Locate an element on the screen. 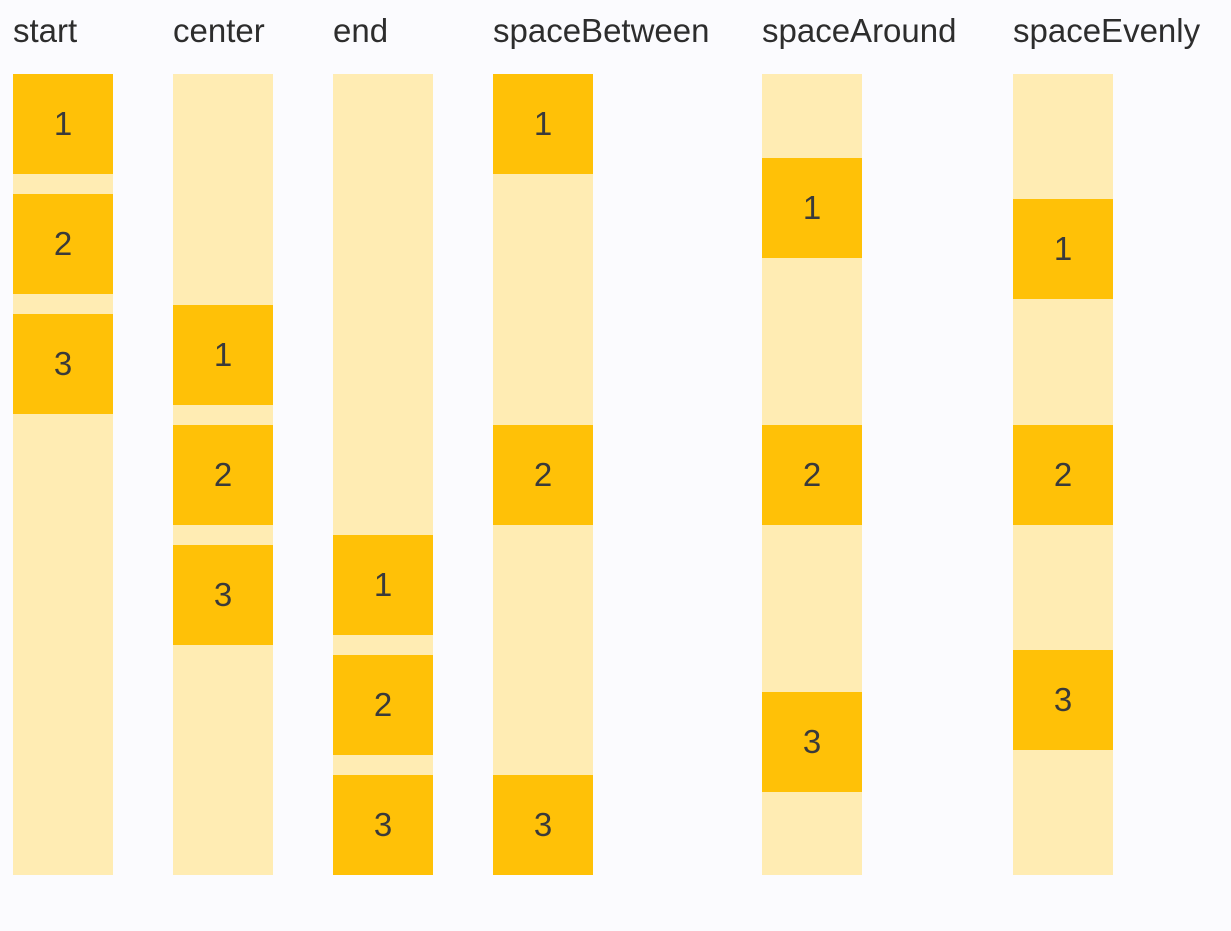 Image resolution: width=1231 pixels, height=931 pixels. flex-track-spaceevenly: 1 2 3 is located at coordinates (1063, 474).